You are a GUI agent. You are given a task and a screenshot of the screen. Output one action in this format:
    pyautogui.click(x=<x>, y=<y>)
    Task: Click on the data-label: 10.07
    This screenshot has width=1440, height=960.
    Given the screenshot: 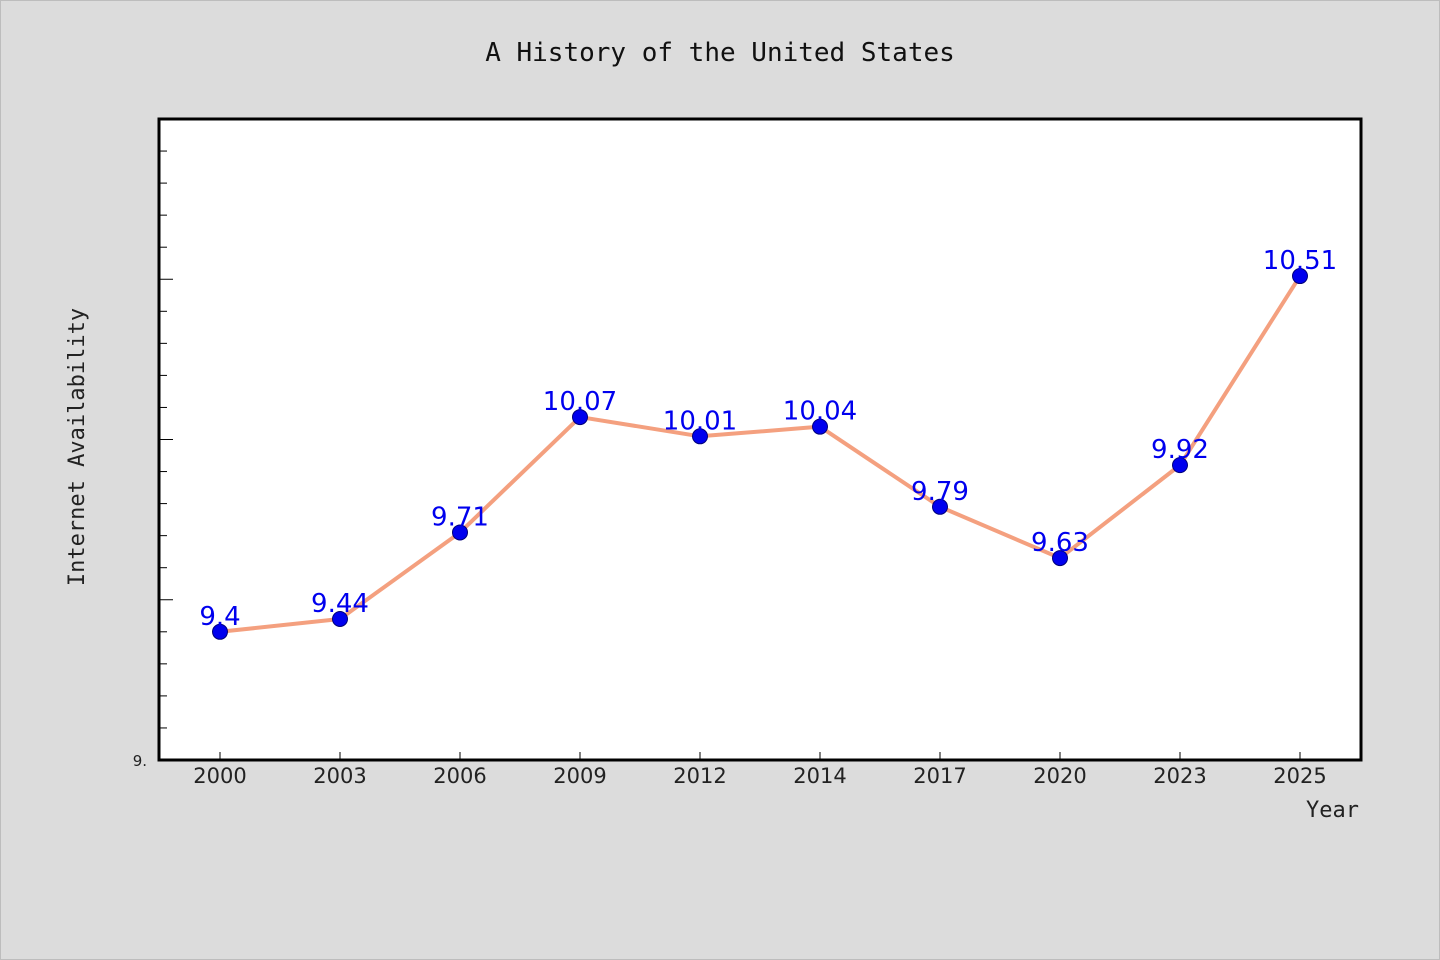 What is the action you would take?
    pyautogui.click(x=580, y=402)
    